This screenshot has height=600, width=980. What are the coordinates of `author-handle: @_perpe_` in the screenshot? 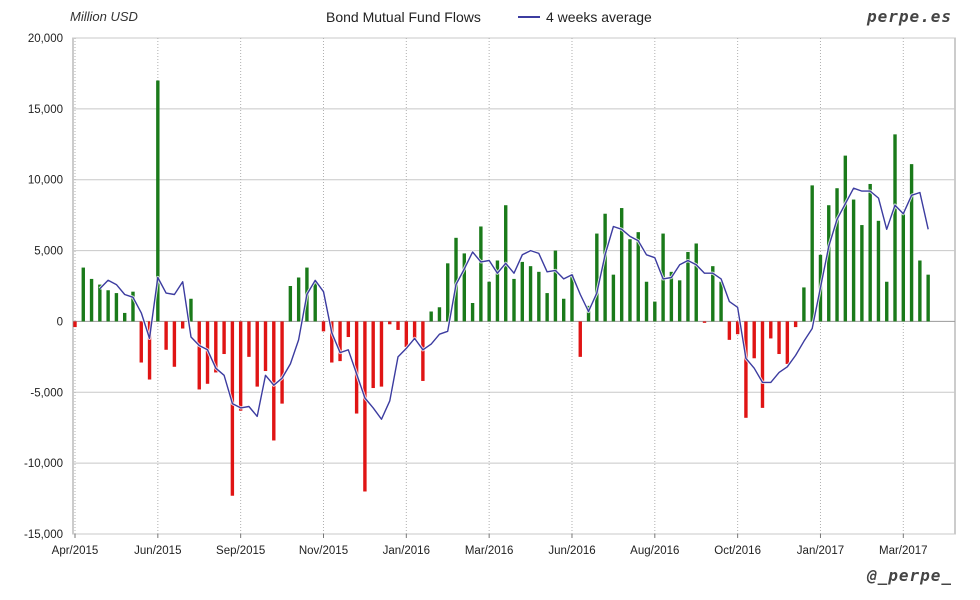 It's located at (909, 575).